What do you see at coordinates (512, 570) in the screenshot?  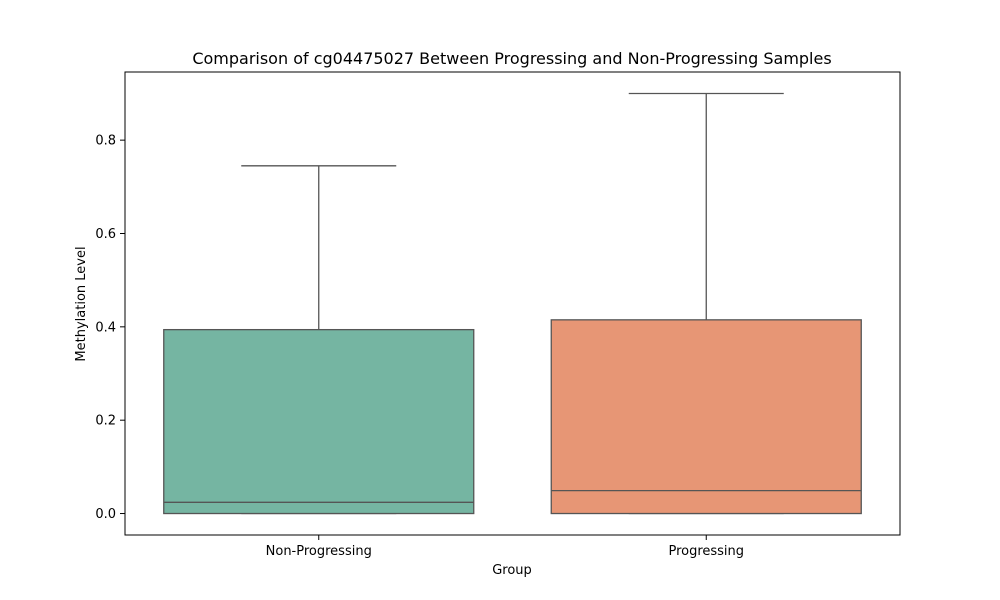 I see `x-axis-label: Group` at bounding box center [512, 570].